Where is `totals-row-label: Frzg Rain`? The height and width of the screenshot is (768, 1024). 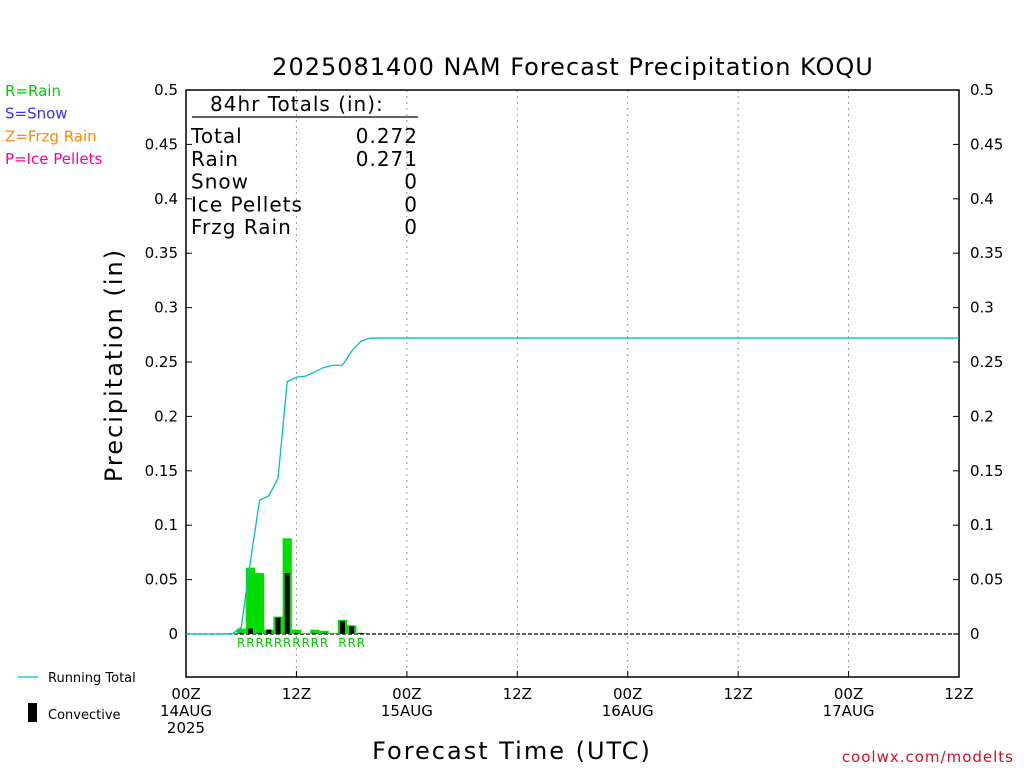
totals-row-label: Frzg Rain is located at coordinates (241, 227).